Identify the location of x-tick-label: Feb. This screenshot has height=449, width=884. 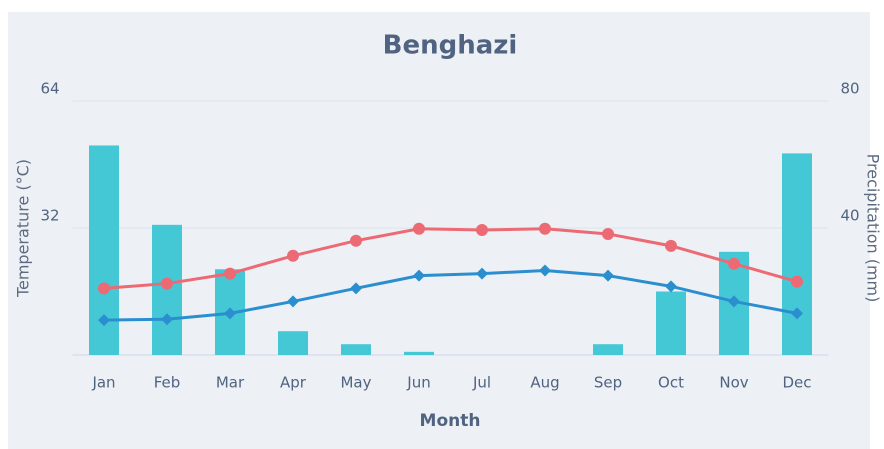
(167, 383).